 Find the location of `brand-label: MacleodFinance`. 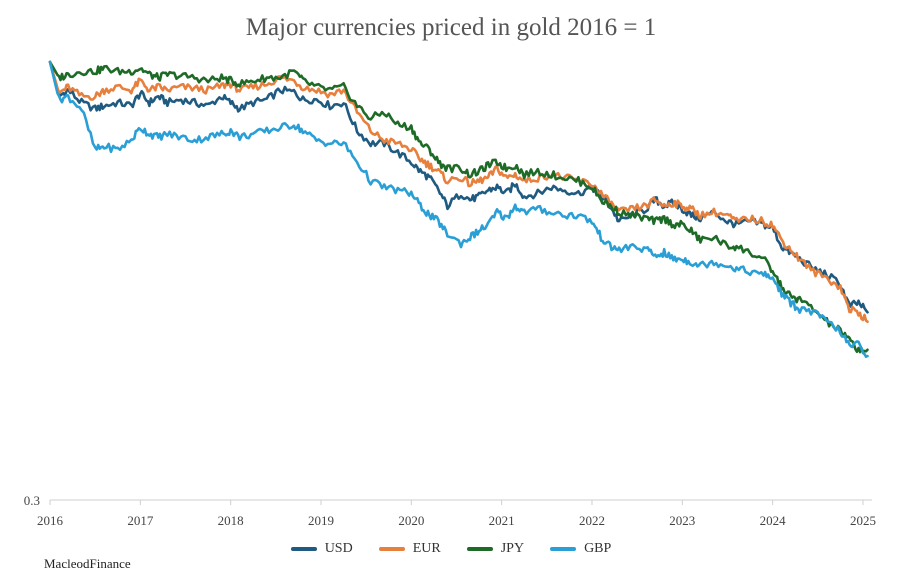

brand-label: MacleodFinance is located at coordinates (87, 563).